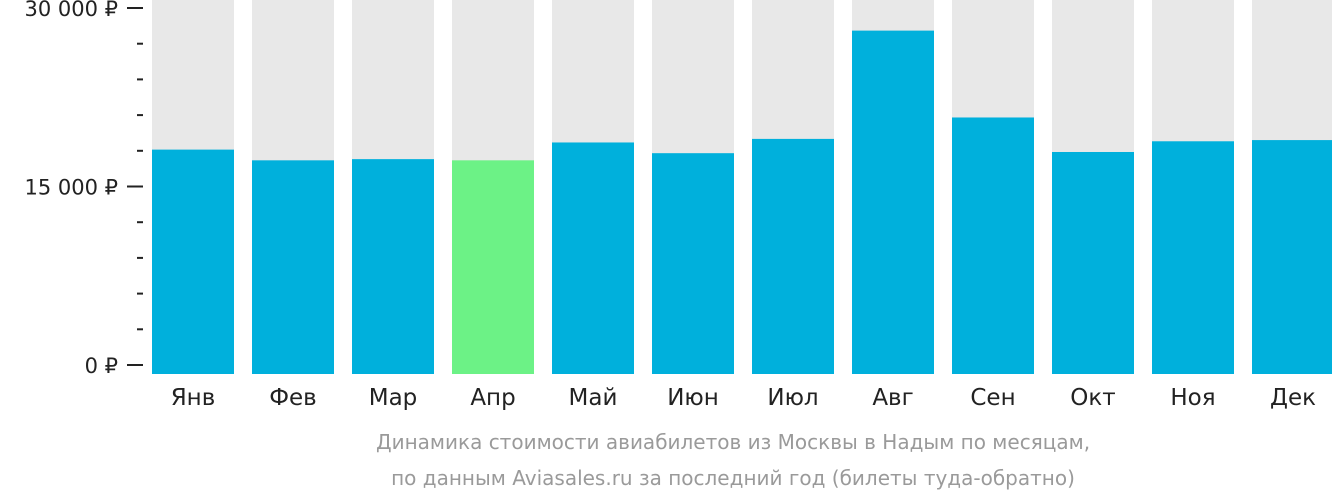 The height and width of the screenshot is (502, 1332). I want to click on x-tick-label: Июн, so click(693, 398).